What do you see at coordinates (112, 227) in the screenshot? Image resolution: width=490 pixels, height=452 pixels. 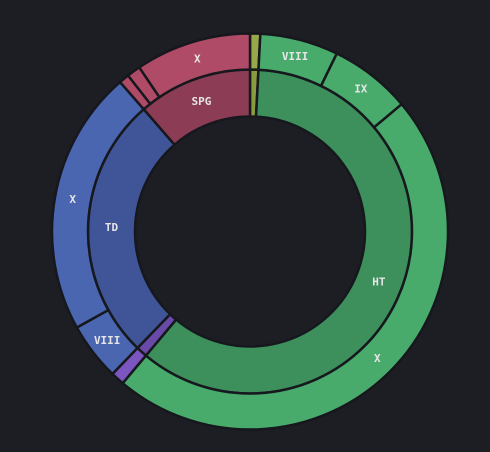 I see `segment-label: TD` at bounding box center [112, 227].